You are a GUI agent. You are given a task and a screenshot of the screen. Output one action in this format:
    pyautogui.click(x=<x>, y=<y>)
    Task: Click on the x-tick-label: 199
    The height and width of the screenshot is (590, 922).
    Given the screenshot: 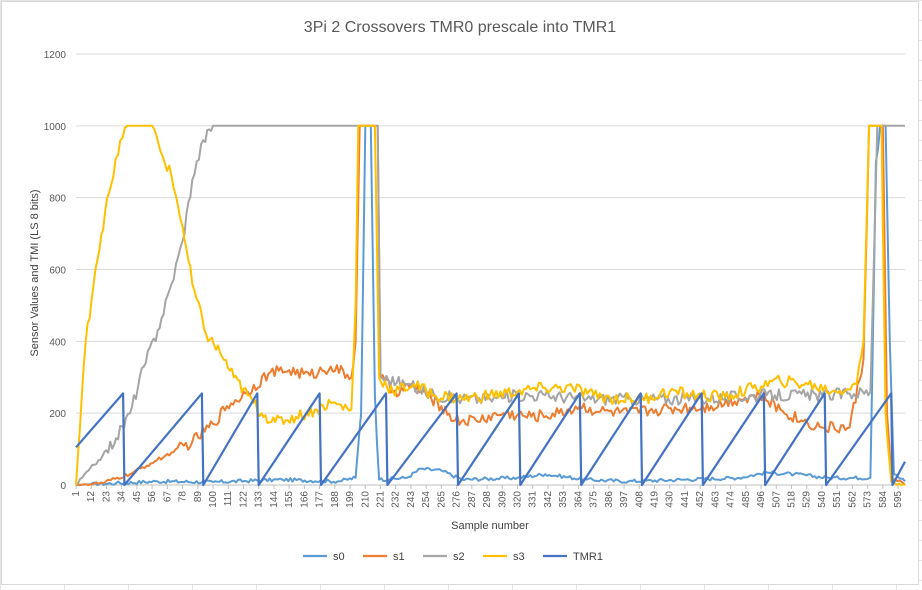 What is the action you would take?
    pyautogui.click(x=350, y=499)
    